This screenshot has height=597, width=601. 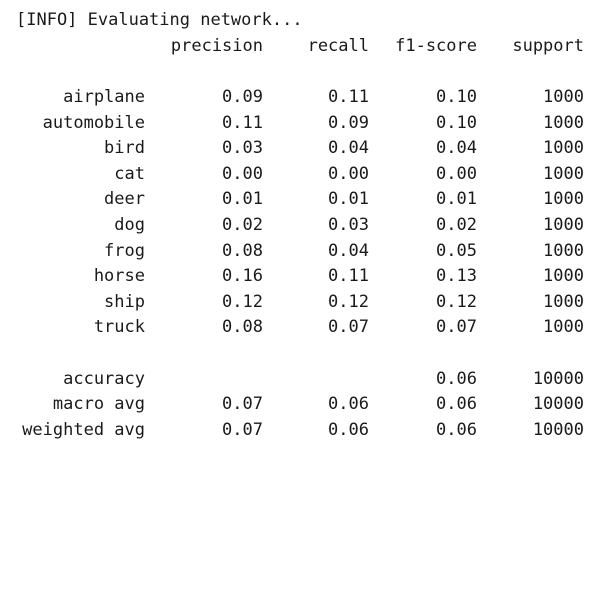 I want to click on row-f1-score: 0.04, so click(x=456, y=148).